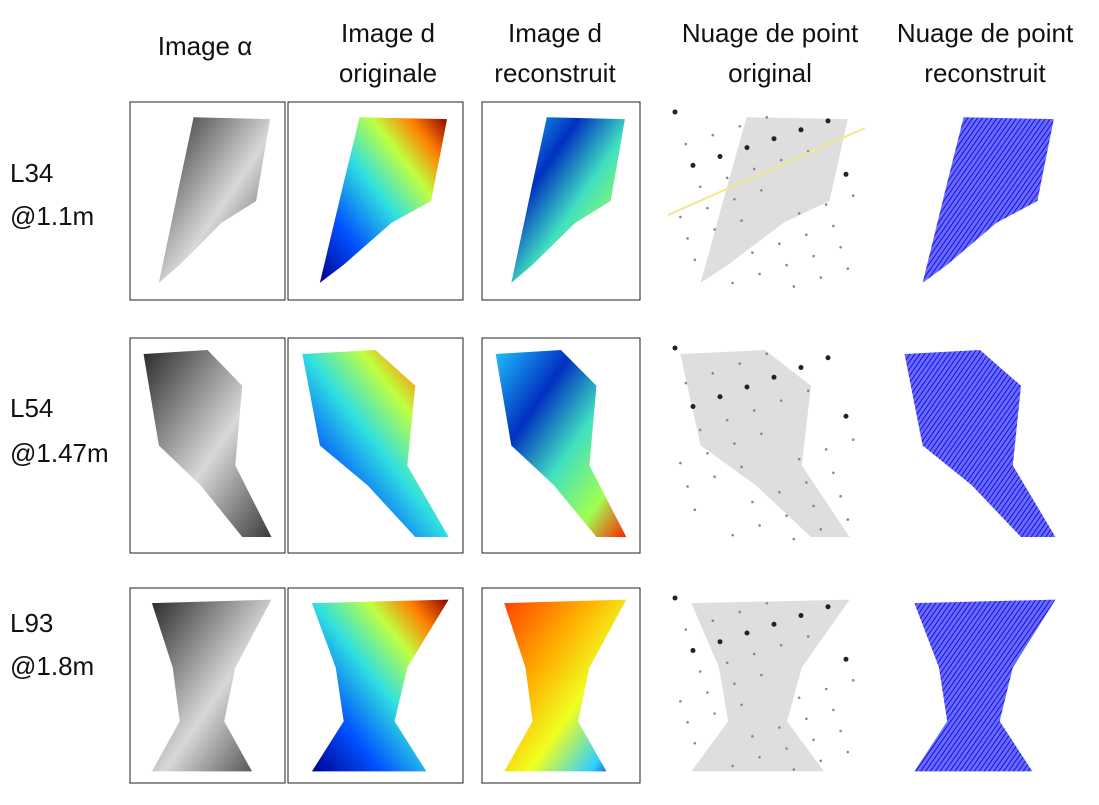 Image resolution: width=1099 pixels, height=805 pixels. What do you see at coordinates (388, 73) in the screenshot?
I see `column-header: originale` at bounding box center [388, 73].